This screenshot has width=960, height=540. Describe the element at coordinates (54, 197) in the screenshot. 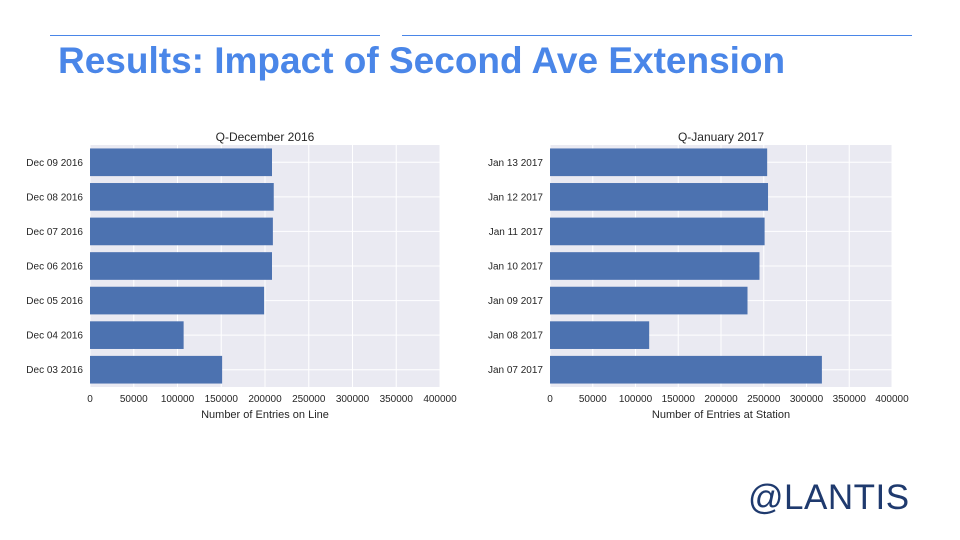

I see `y-tick-label: Dec 08 2016` at that location.